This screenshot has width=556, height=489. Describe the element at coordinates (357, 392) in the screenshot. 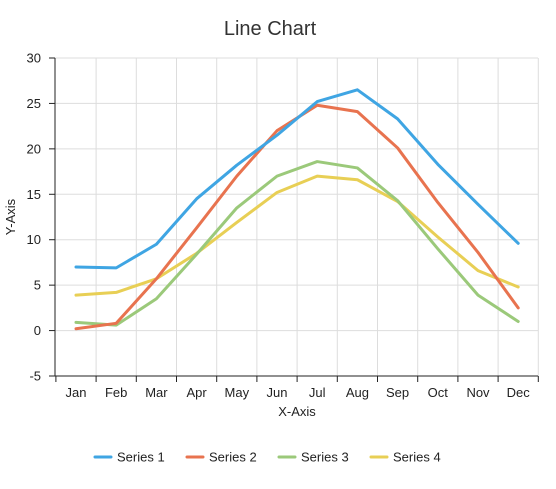

I see `x-tick-label: Aug` at that location.